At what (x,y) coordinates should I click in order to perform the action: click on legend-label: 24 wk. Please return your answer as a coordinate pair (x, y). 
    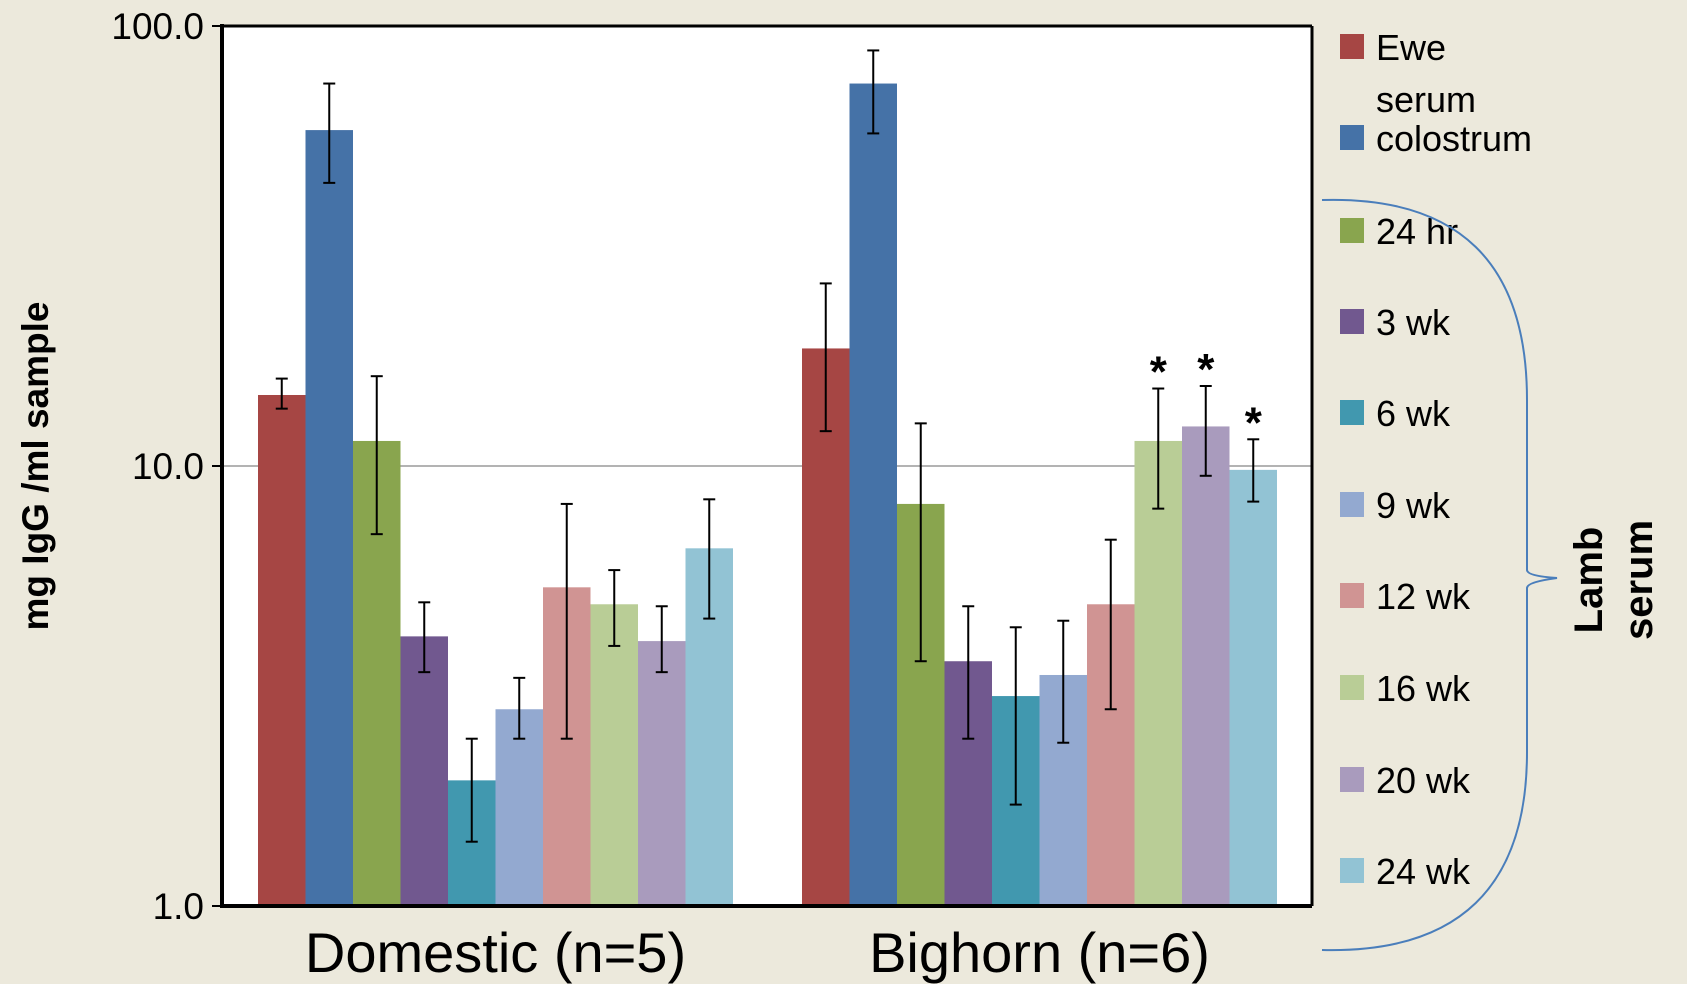
    Looking at the image, I should click on (1423, 871).